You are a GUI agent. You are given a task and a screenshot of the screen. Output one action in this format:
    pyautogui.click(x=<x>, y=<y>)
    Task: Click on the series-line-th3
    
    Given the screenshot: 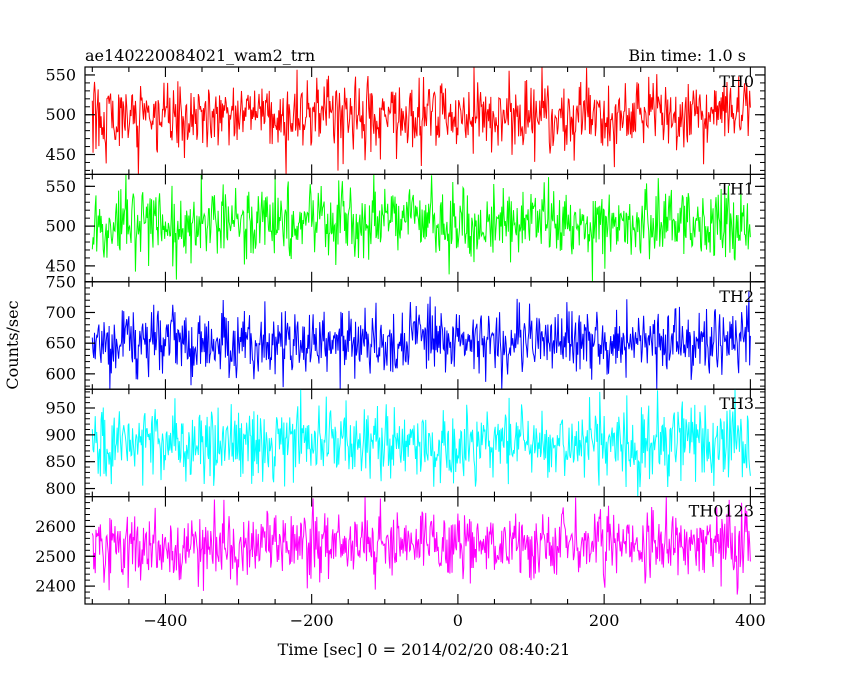 What is the action you would take?
    pyautogui.click(x=421, y=443)
    